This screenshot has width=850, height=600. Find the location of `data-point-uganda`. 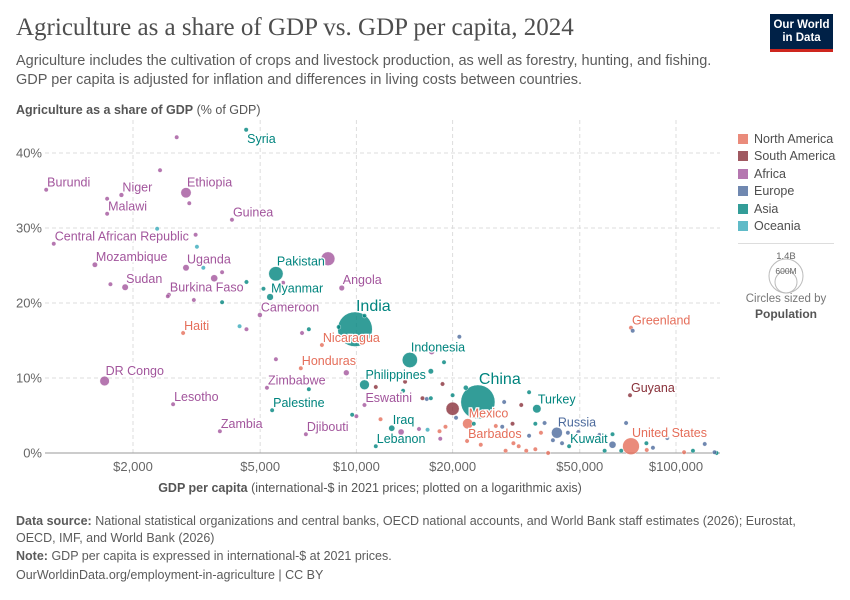

data-point-uganda is located at coordinates (186, 268).